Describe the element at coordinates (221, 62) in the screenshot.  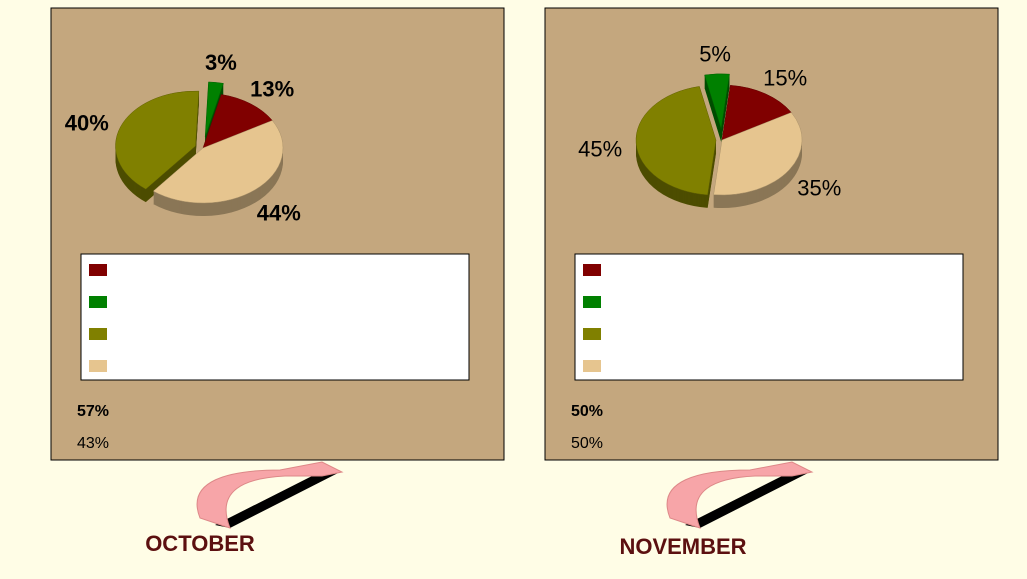
I see `data-label: 3%` at that location.